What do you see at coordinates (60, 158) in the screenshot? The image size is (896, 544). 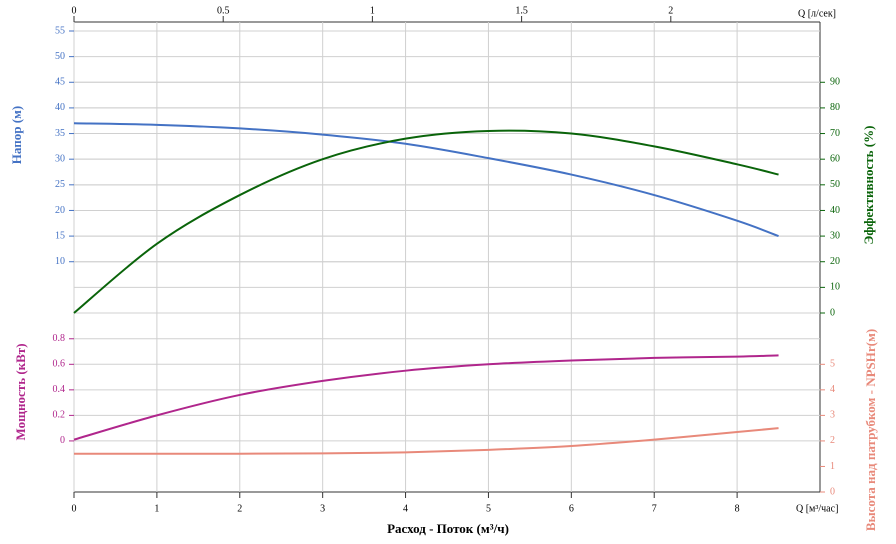 I see `y-tick-label: 30` at bounding box center [60, 158].